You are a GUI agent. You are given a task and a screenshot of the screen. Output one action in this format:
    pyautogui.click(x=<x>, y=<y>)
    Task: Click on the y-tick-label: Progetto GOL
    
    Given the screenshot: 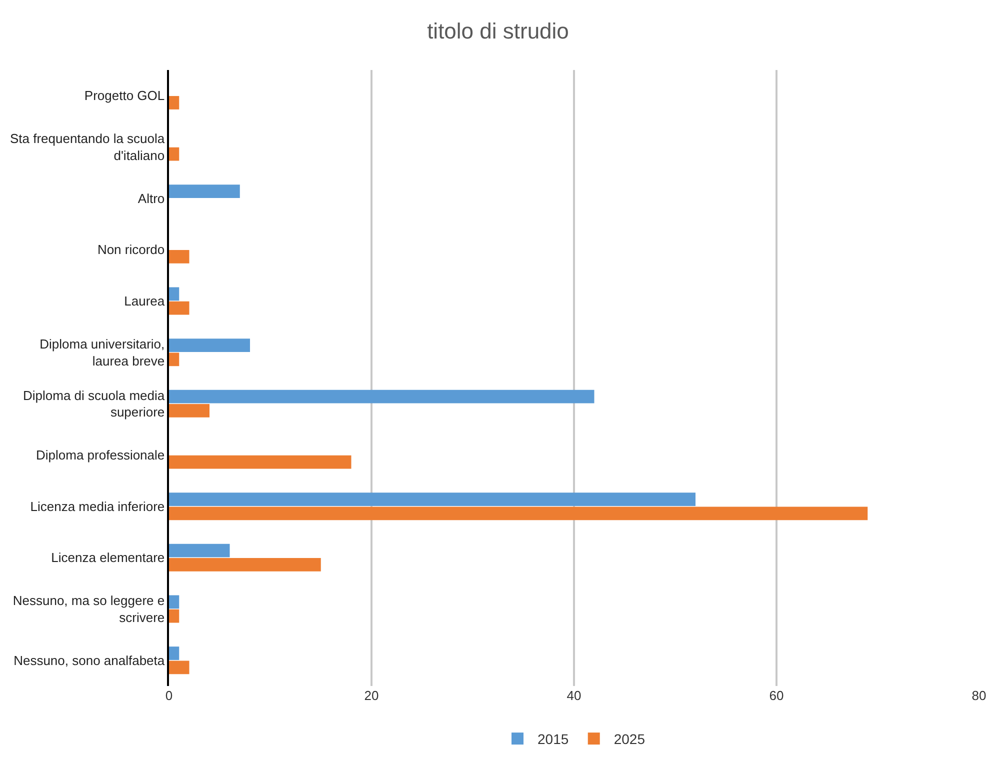 What is the action you would take?
    pyautogui.click(x=124, y=96)
    